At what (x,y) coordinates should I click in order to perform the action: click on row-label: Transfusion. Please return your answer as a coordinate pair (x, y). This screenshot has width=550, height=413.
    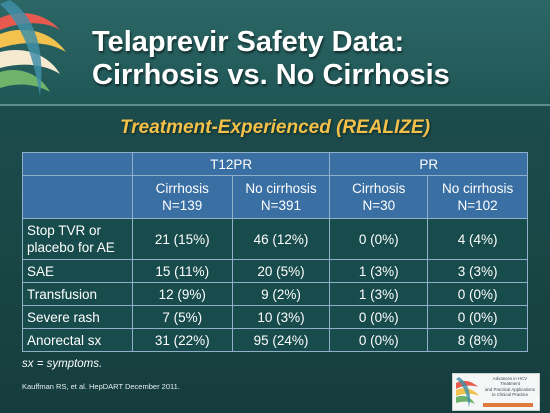
    Looking at the image, I should click on (77, 294).